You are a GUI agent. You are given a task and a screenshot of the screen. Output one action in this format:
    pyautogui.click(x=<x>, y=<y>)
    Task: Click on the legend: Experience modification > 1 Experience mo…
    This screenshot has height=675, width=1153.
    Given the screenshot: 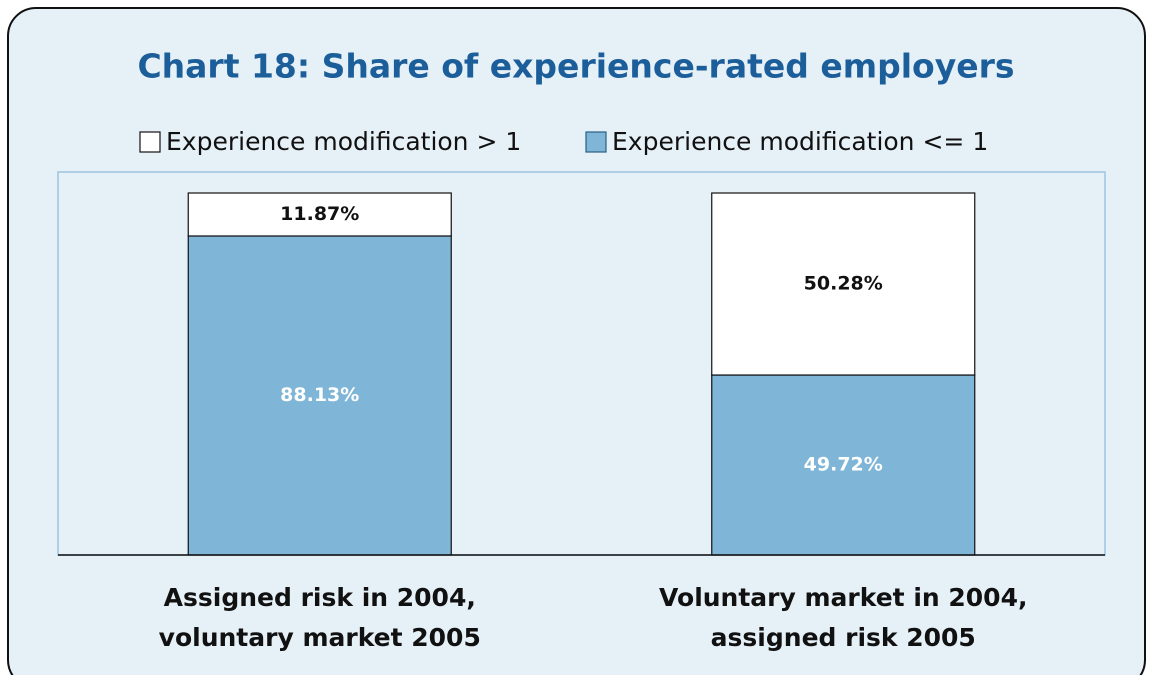 What is the action you would take?
    pyautogui.click(x=563, y=141)
    